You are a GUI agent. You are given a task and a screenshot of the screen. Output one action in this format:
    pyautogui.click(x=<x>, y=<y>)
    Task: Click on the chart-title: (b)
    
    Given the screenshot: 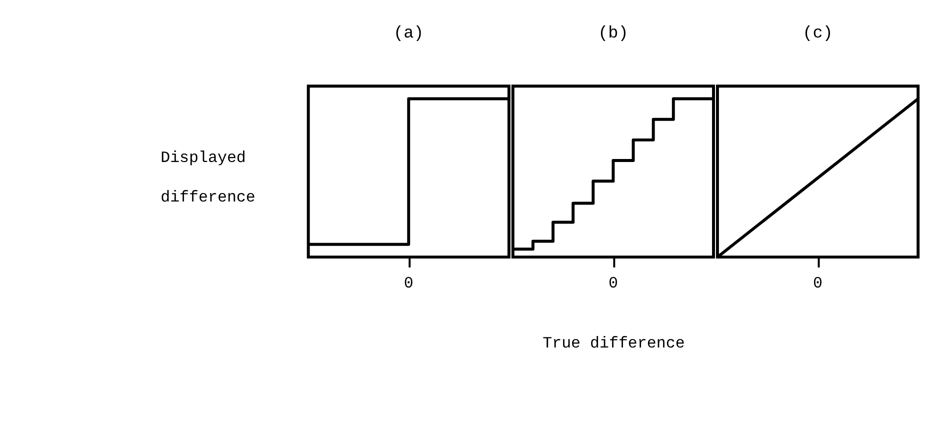 What is the action you would take?
    pyautogui.click(x=613, y=34)
    